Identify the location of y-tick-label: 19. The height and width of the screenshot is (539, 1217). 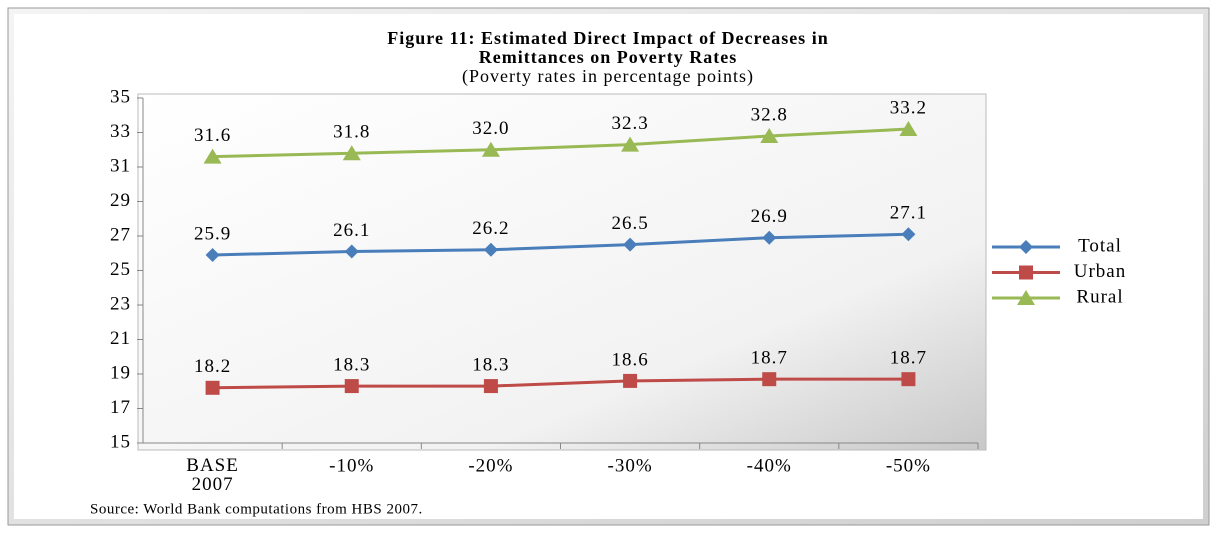
(120, 372).